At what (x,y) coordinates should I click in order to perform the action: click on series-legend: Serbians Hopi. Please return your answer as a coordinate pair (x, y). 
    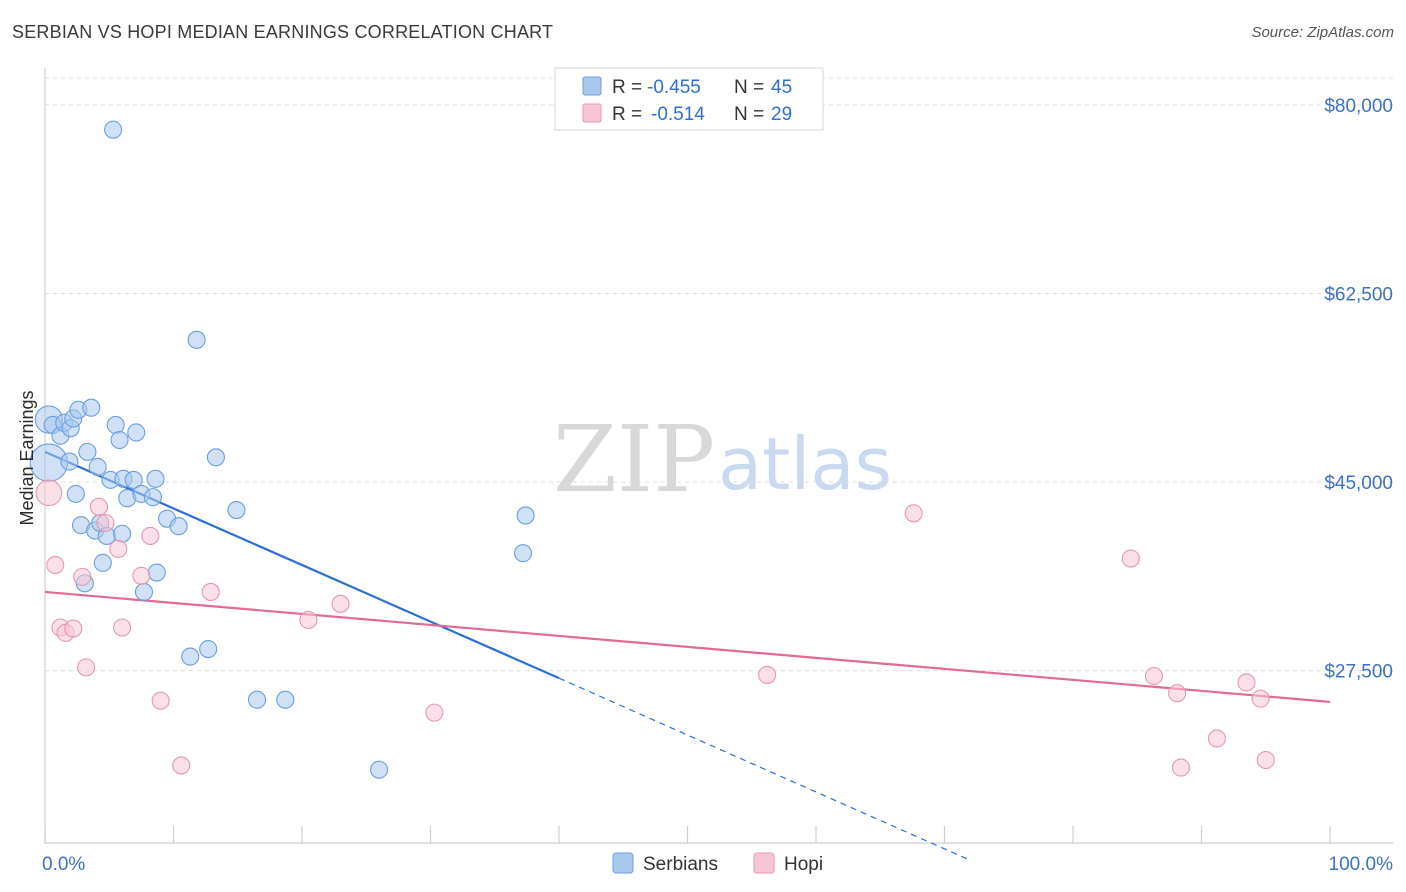
    Looking at the image, I should click on (717, 863).